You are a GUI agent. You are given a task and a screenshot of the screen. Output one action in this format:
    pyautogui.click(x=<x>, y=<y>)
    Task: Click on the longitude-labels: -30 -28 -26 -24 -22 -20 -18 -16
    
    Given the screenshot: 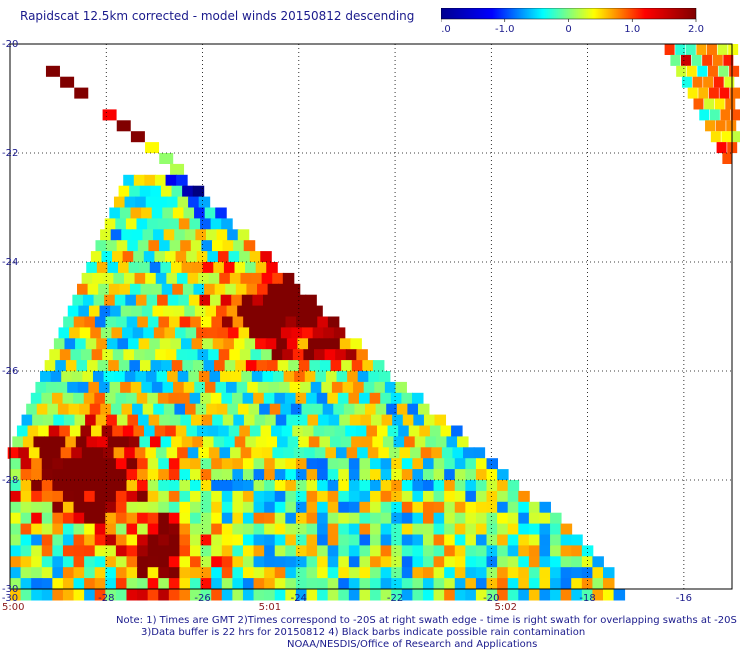 What is the action you would take?
    pyautogui.click(x=347, y=598)
    